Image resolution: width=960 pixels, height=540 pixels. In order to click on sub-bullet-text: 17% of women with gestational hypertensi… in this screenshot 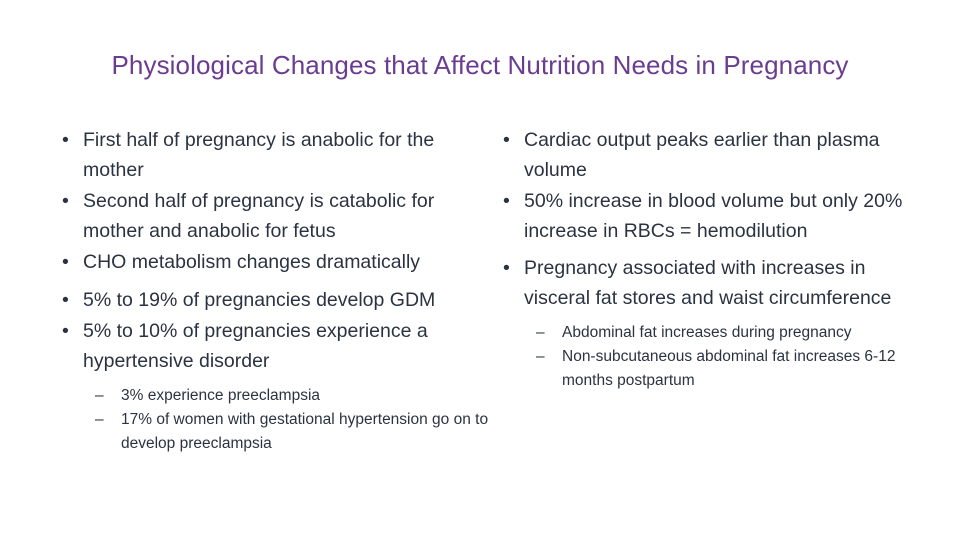, I will do `click(305, 431)`.